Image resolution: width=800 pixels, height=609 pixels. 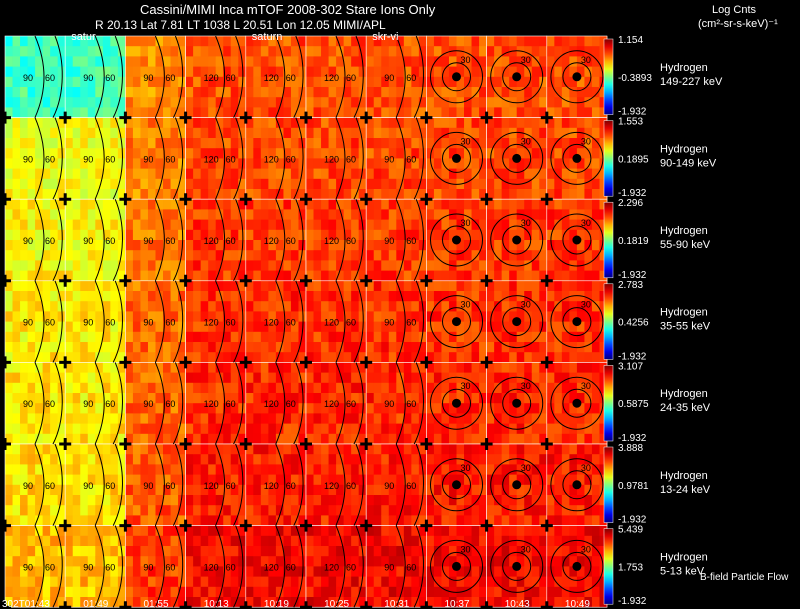 What do you see at coordinates (633, 404) in the screenshot?
I see `colorbar-mid: 0.5875` at bounding box center [633, 404].